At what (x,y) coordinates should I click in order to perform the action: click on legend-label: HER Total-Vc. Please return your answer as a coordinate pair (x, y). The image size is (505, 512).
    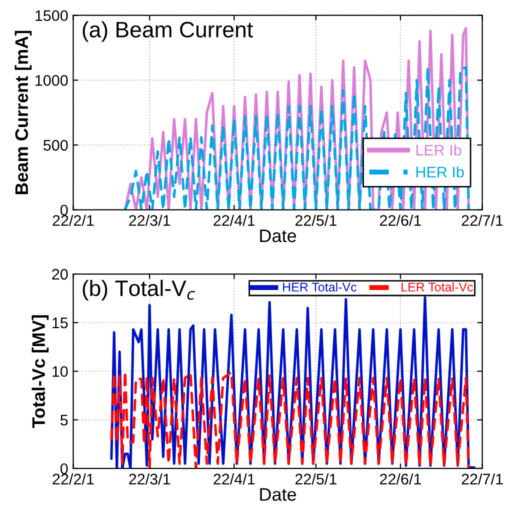
    Looking at the image, I should click on (319, 287).